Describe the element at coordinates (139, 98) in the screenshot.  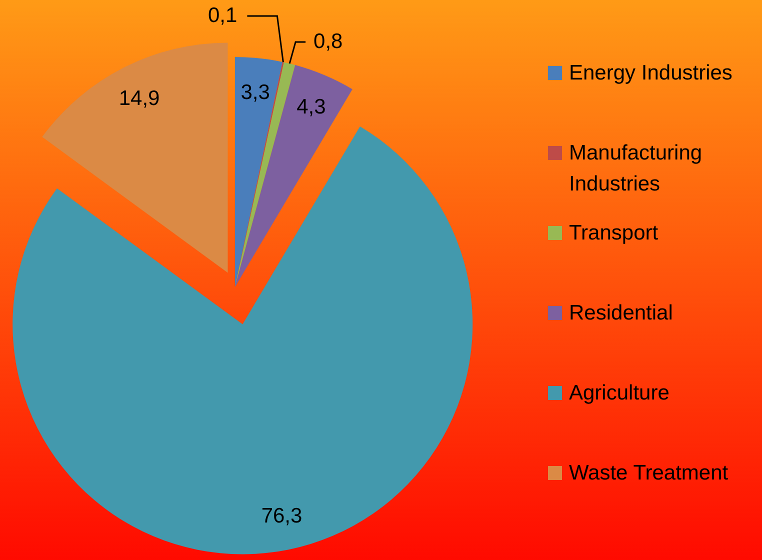
I see `data-label: 14,9` at that location.